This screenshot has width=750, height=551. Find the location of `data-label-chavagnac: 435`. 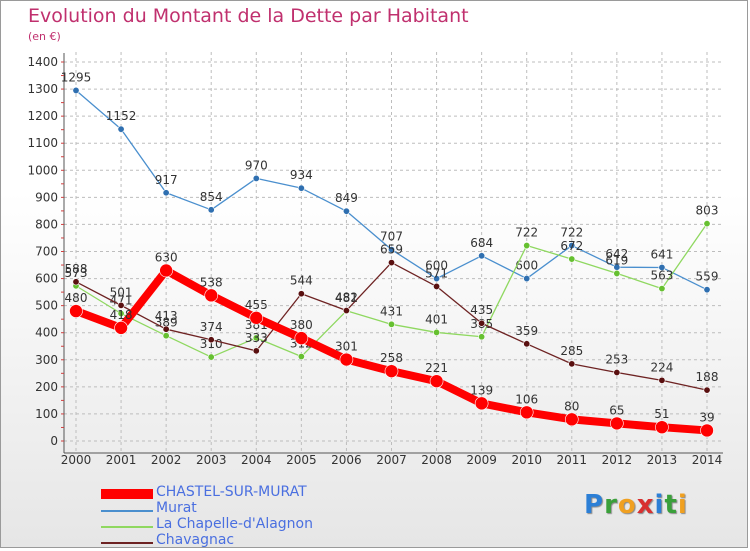

data-label-chavagnac: 435 is located at coordinates (481, 310).